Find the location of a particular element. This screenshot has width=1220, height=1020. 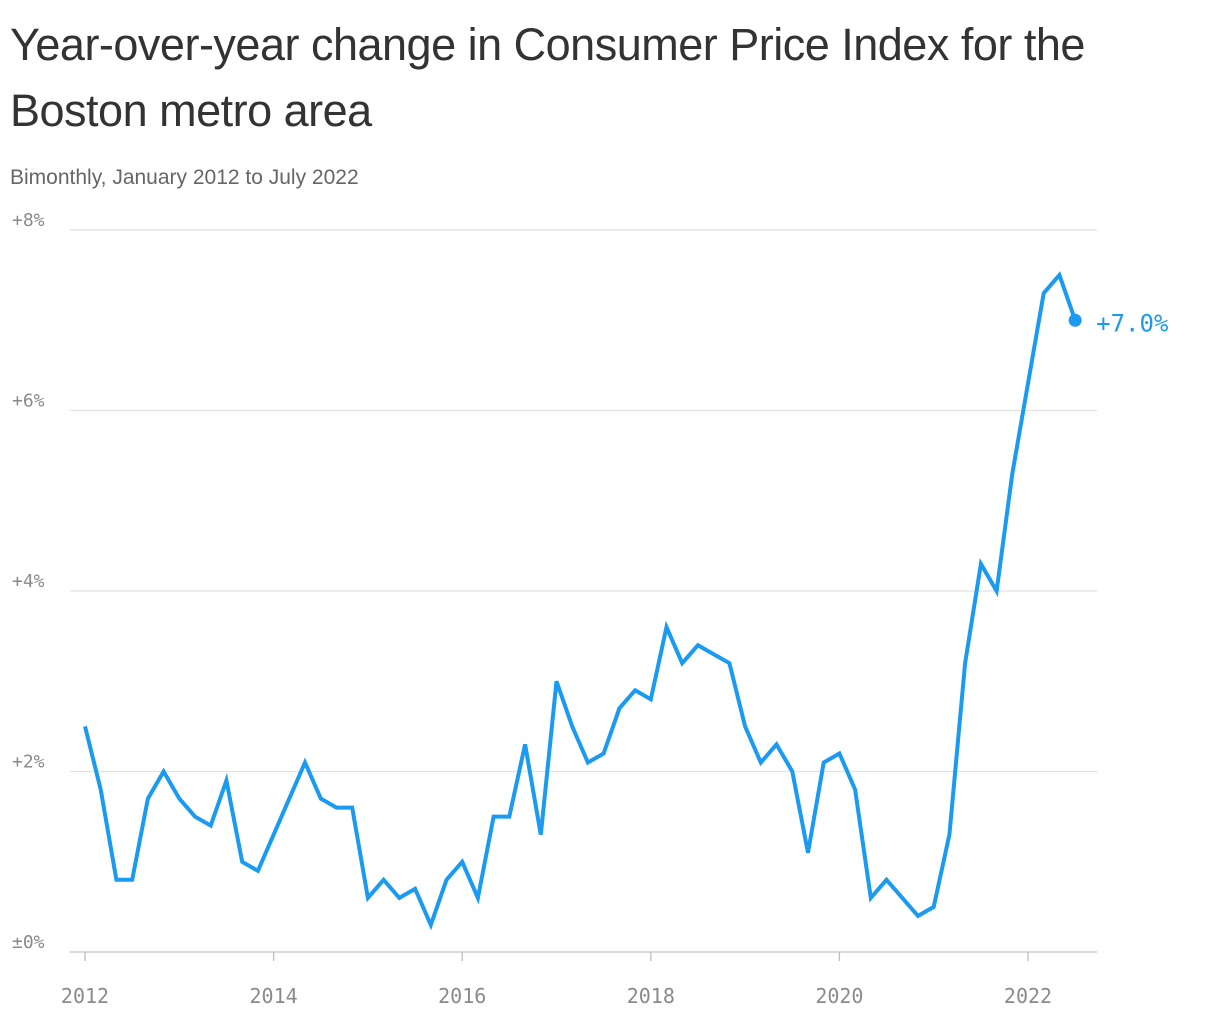

x-tick-label: 2020 is located at coordinates (839, 996).